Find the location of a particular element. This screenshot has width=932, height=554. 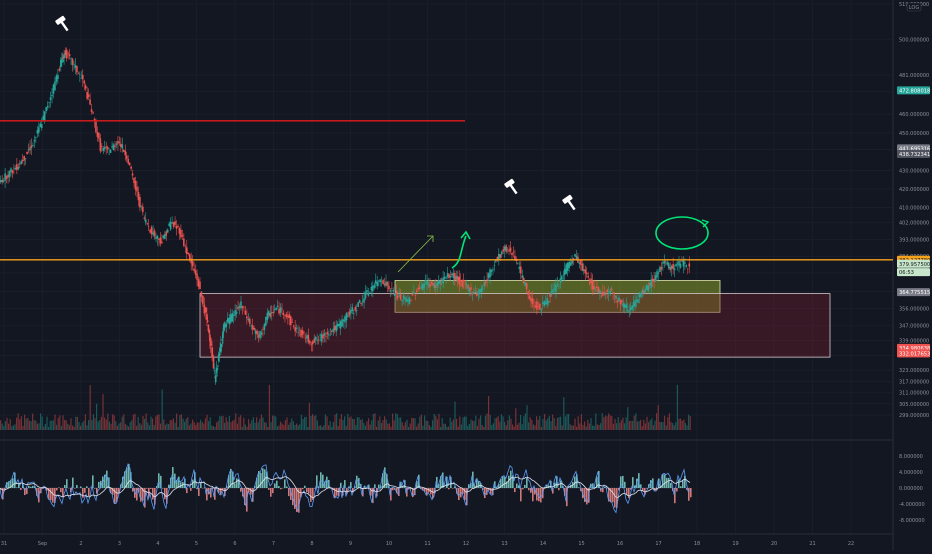

price-tick-label: 460.000000 is located at coordinates (914, 115).